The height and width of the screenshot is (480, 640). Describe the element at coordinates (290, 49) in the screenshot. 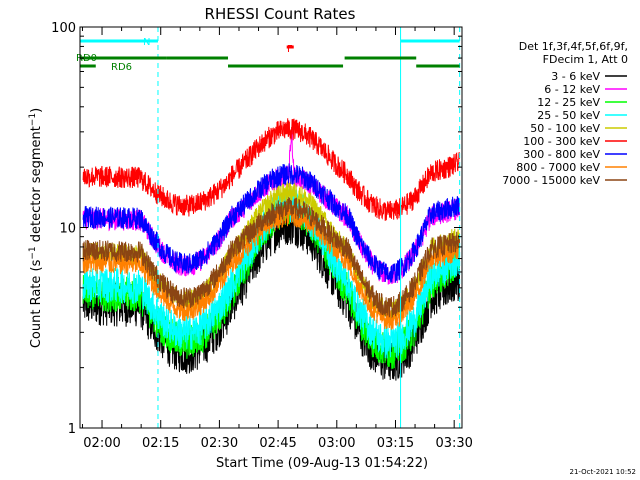

I see `flare-label: F` at that location.